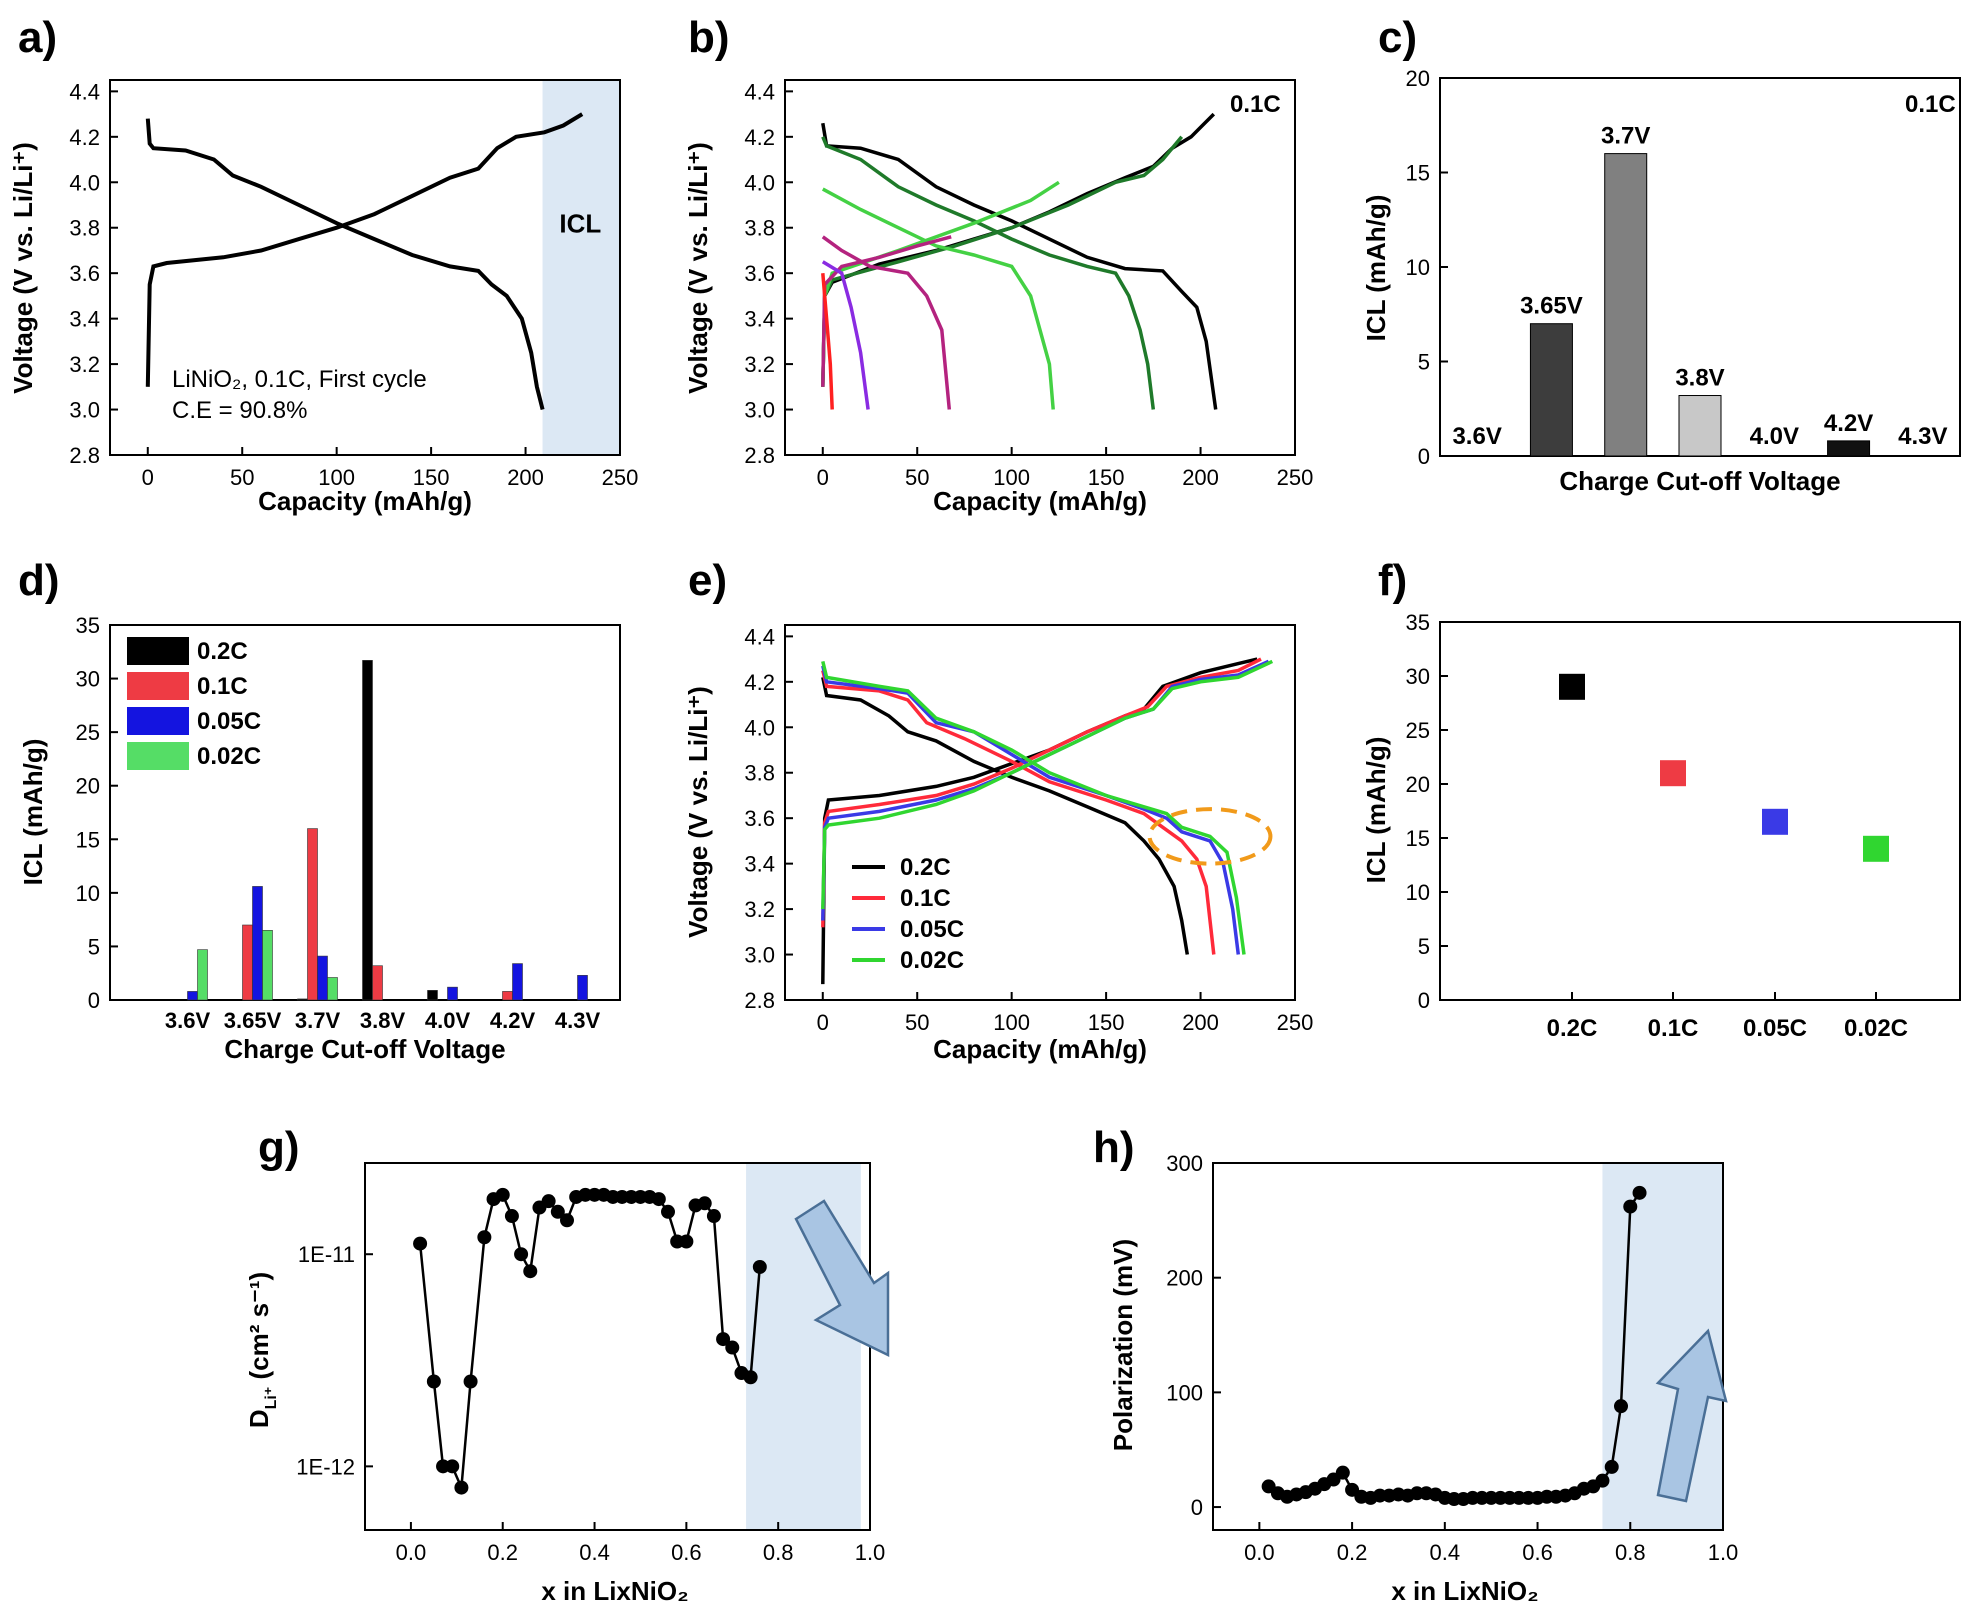 This screenshot has height=1618, width=1985. What do you see at coordinates (709, 37) in the screenshot?
I see `panel-label: b)` at bounding box center [709, 37].